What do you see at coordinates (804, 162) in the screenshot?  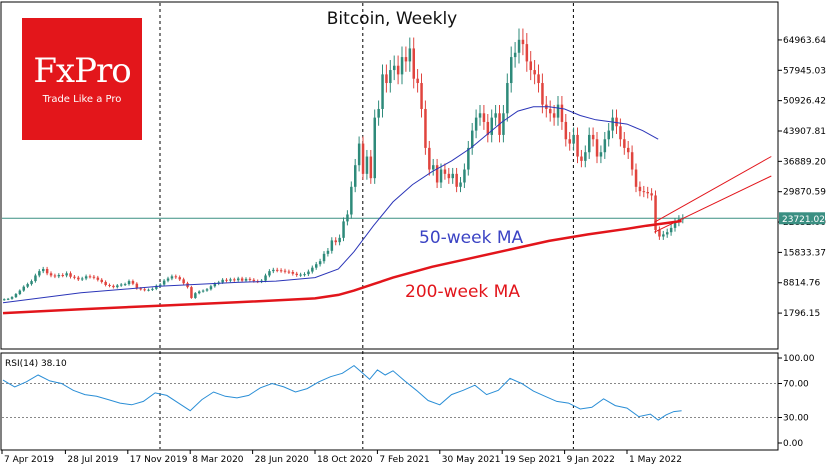 I see `price-tick-label: 36889.20` at bounding box center [804, 162].